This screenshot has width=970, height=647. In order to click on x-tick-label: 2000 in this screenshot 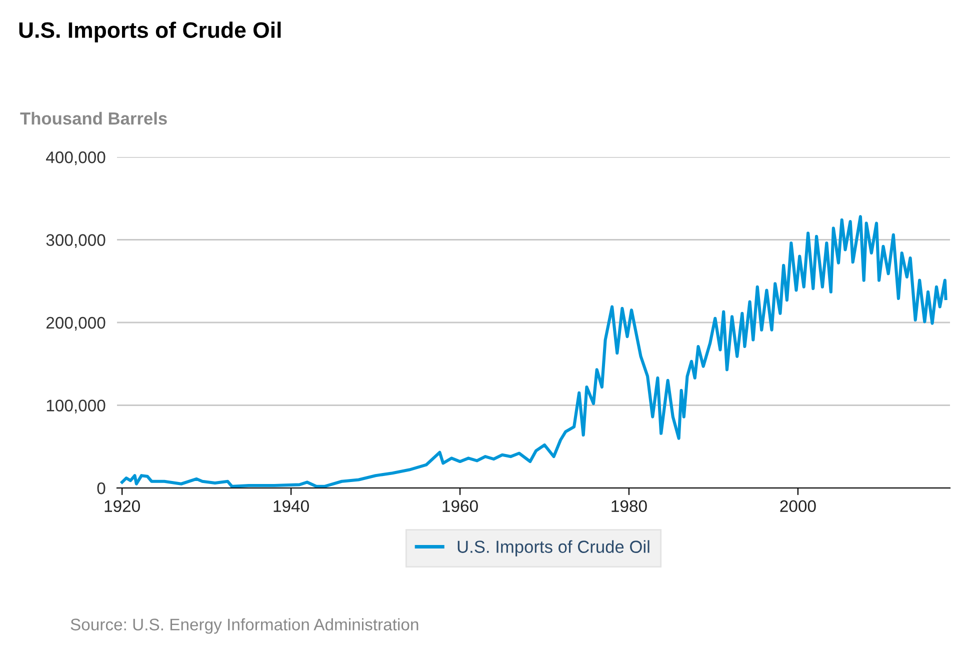, I will do `click(798, 506)`.